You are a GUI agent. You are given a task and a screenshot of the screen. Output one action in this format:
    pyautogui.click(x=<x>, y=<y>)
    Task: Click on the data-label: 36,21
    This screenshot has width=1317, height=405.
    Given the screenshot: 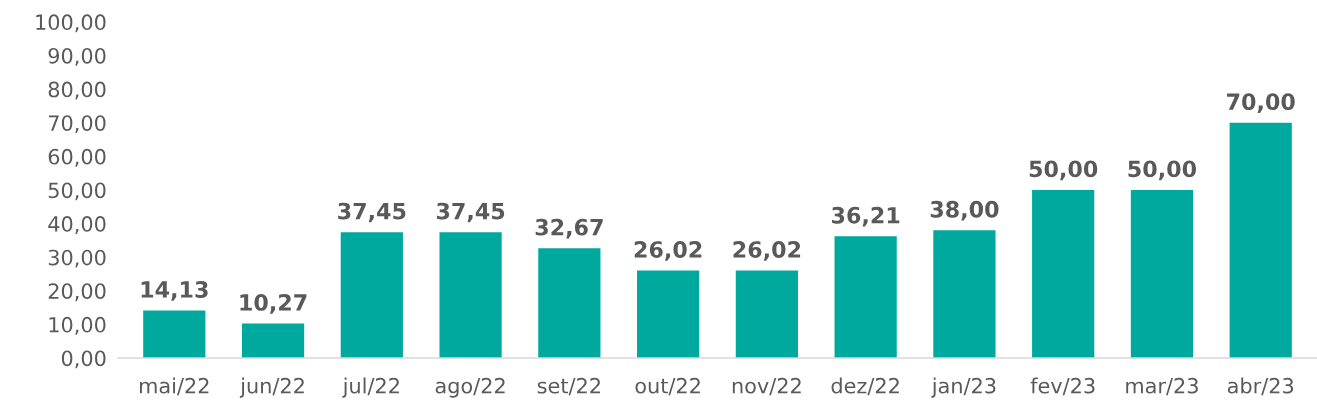 What is the action you would take?
    pyautogui.click(x=865, y=216)
    